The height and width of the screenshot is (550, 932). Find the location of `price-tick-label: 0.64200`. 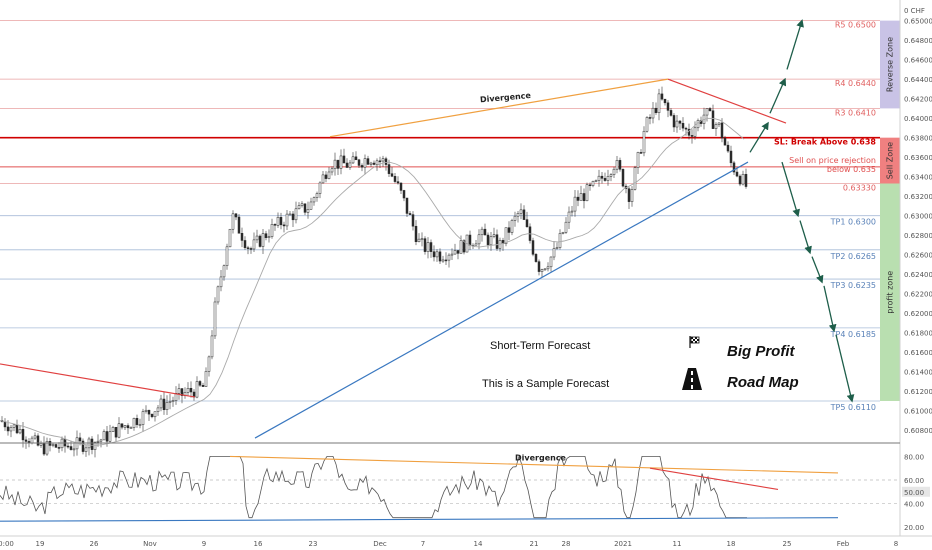

price-tick-label: 0.64200 is located at coordinates (918, 100).